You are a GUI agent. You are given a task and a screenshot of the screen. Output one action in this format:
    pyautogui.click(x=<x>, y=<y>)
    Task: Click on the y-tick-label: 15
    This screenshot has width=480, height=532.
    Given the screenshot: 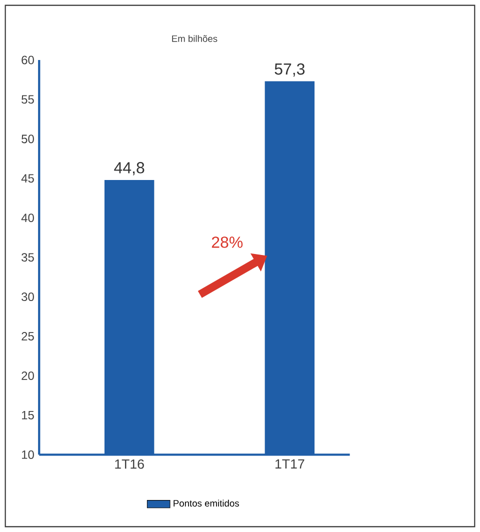 What is the action you would take?
    pyautogui.click(x=28, y=415)
    